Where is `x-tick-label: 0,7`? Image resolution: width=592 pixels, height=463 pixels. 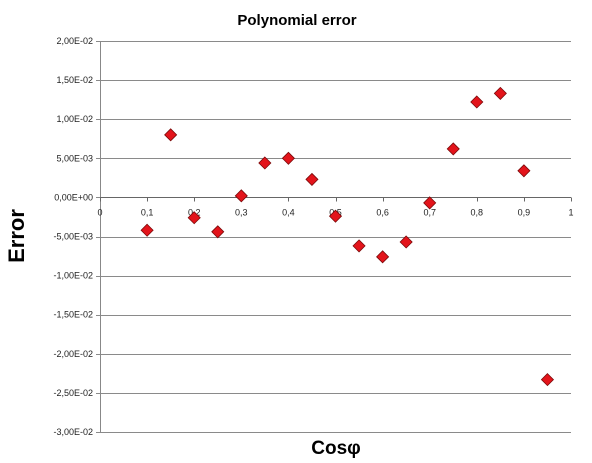 x-tick-label: 0,7 is located at coordinates (429, 213).